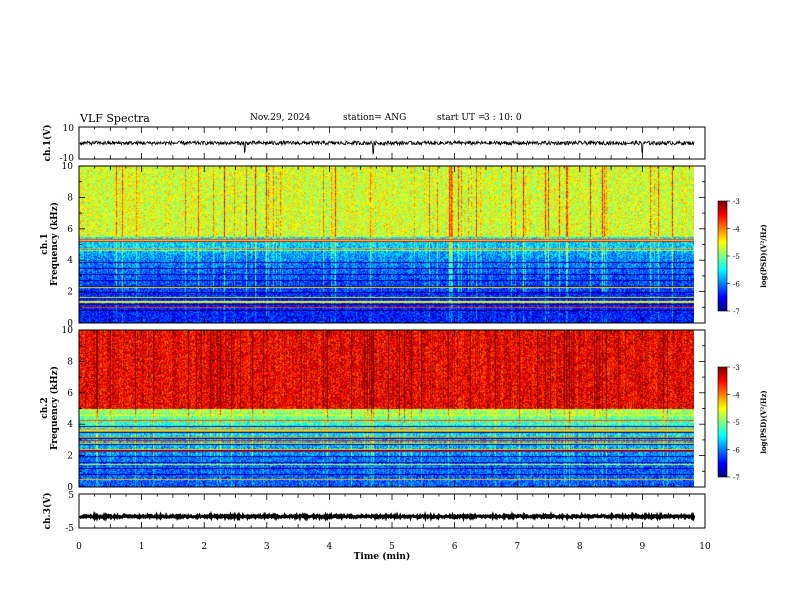  What do you see at coordinates (375, 118) in the screenshot?
I see `header-station: station= ANG` at bounding box center [375, 118].